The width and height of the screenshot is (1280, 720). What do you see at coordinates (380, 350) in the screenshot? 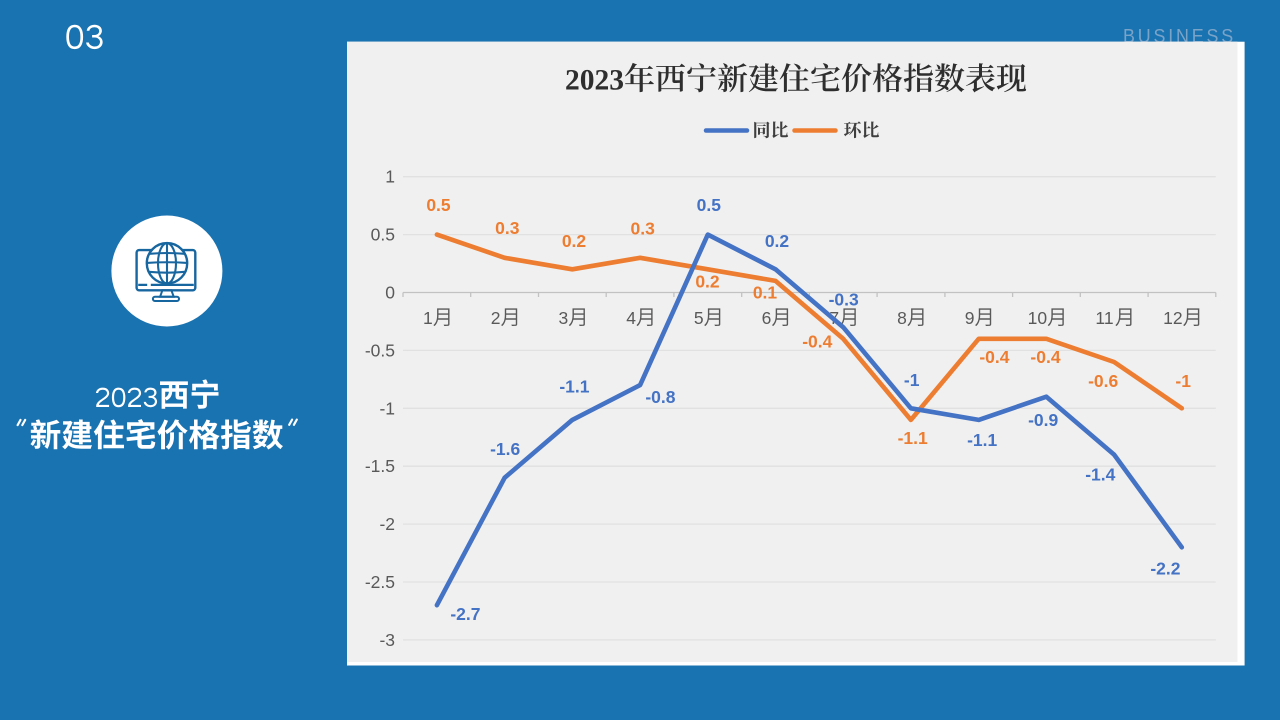
I see `svg-text: -0.5` at bounding box center [380, 350].